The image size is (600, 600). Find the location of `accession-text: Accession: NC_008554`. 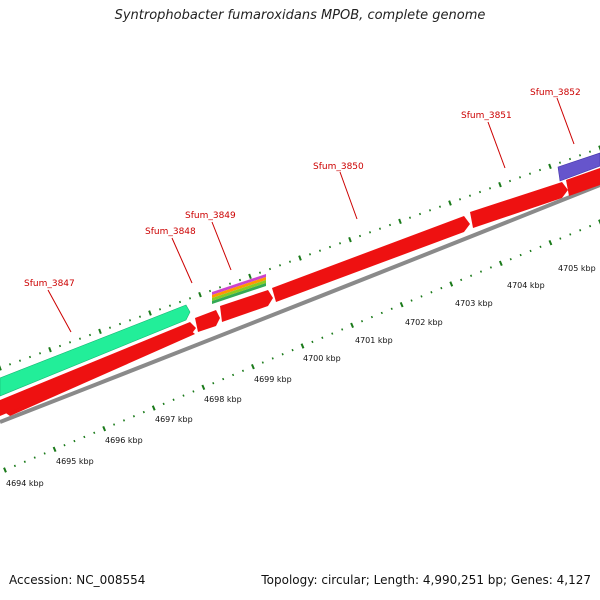

accession-text: Accession: NC_008554 is located at coordinates (77, 580).